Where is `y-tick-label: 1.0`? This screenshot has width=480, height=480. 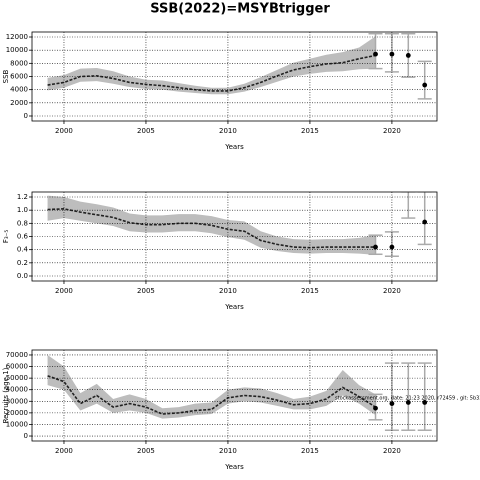
y-tick-label: 1.0 is located at coordinates (22, 210).